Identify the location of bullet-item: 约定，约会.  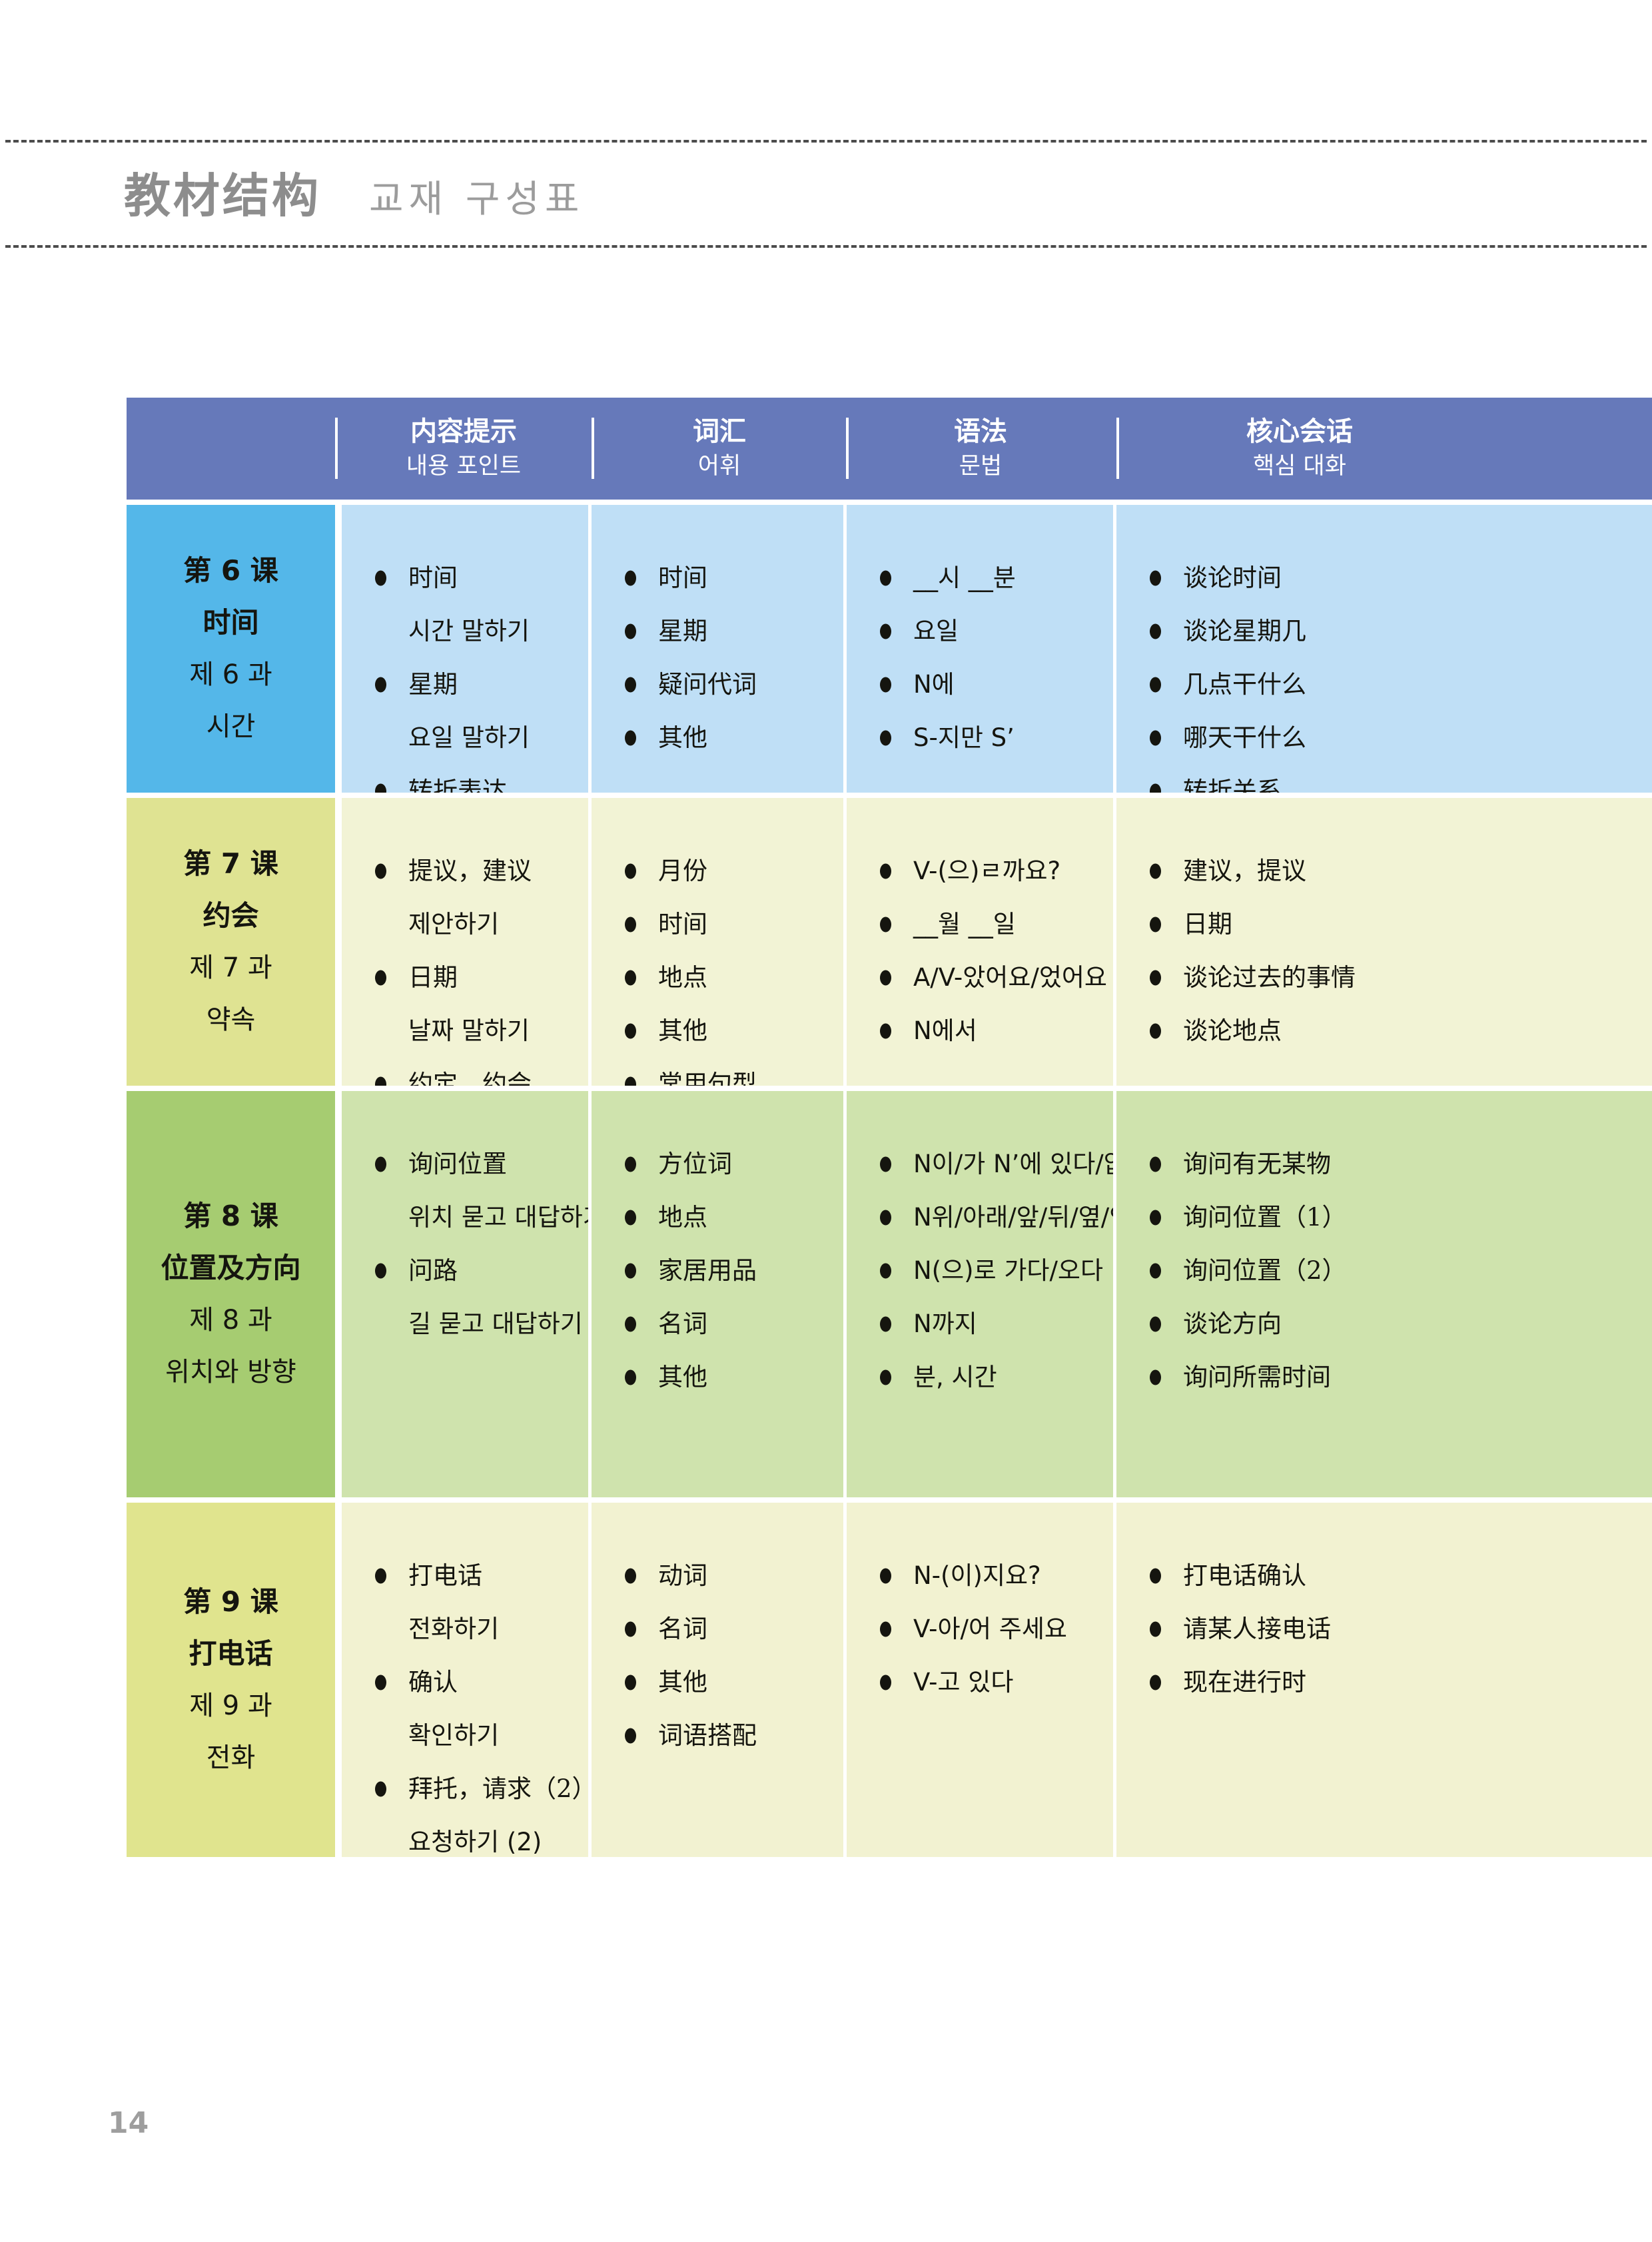
(465, 1072).